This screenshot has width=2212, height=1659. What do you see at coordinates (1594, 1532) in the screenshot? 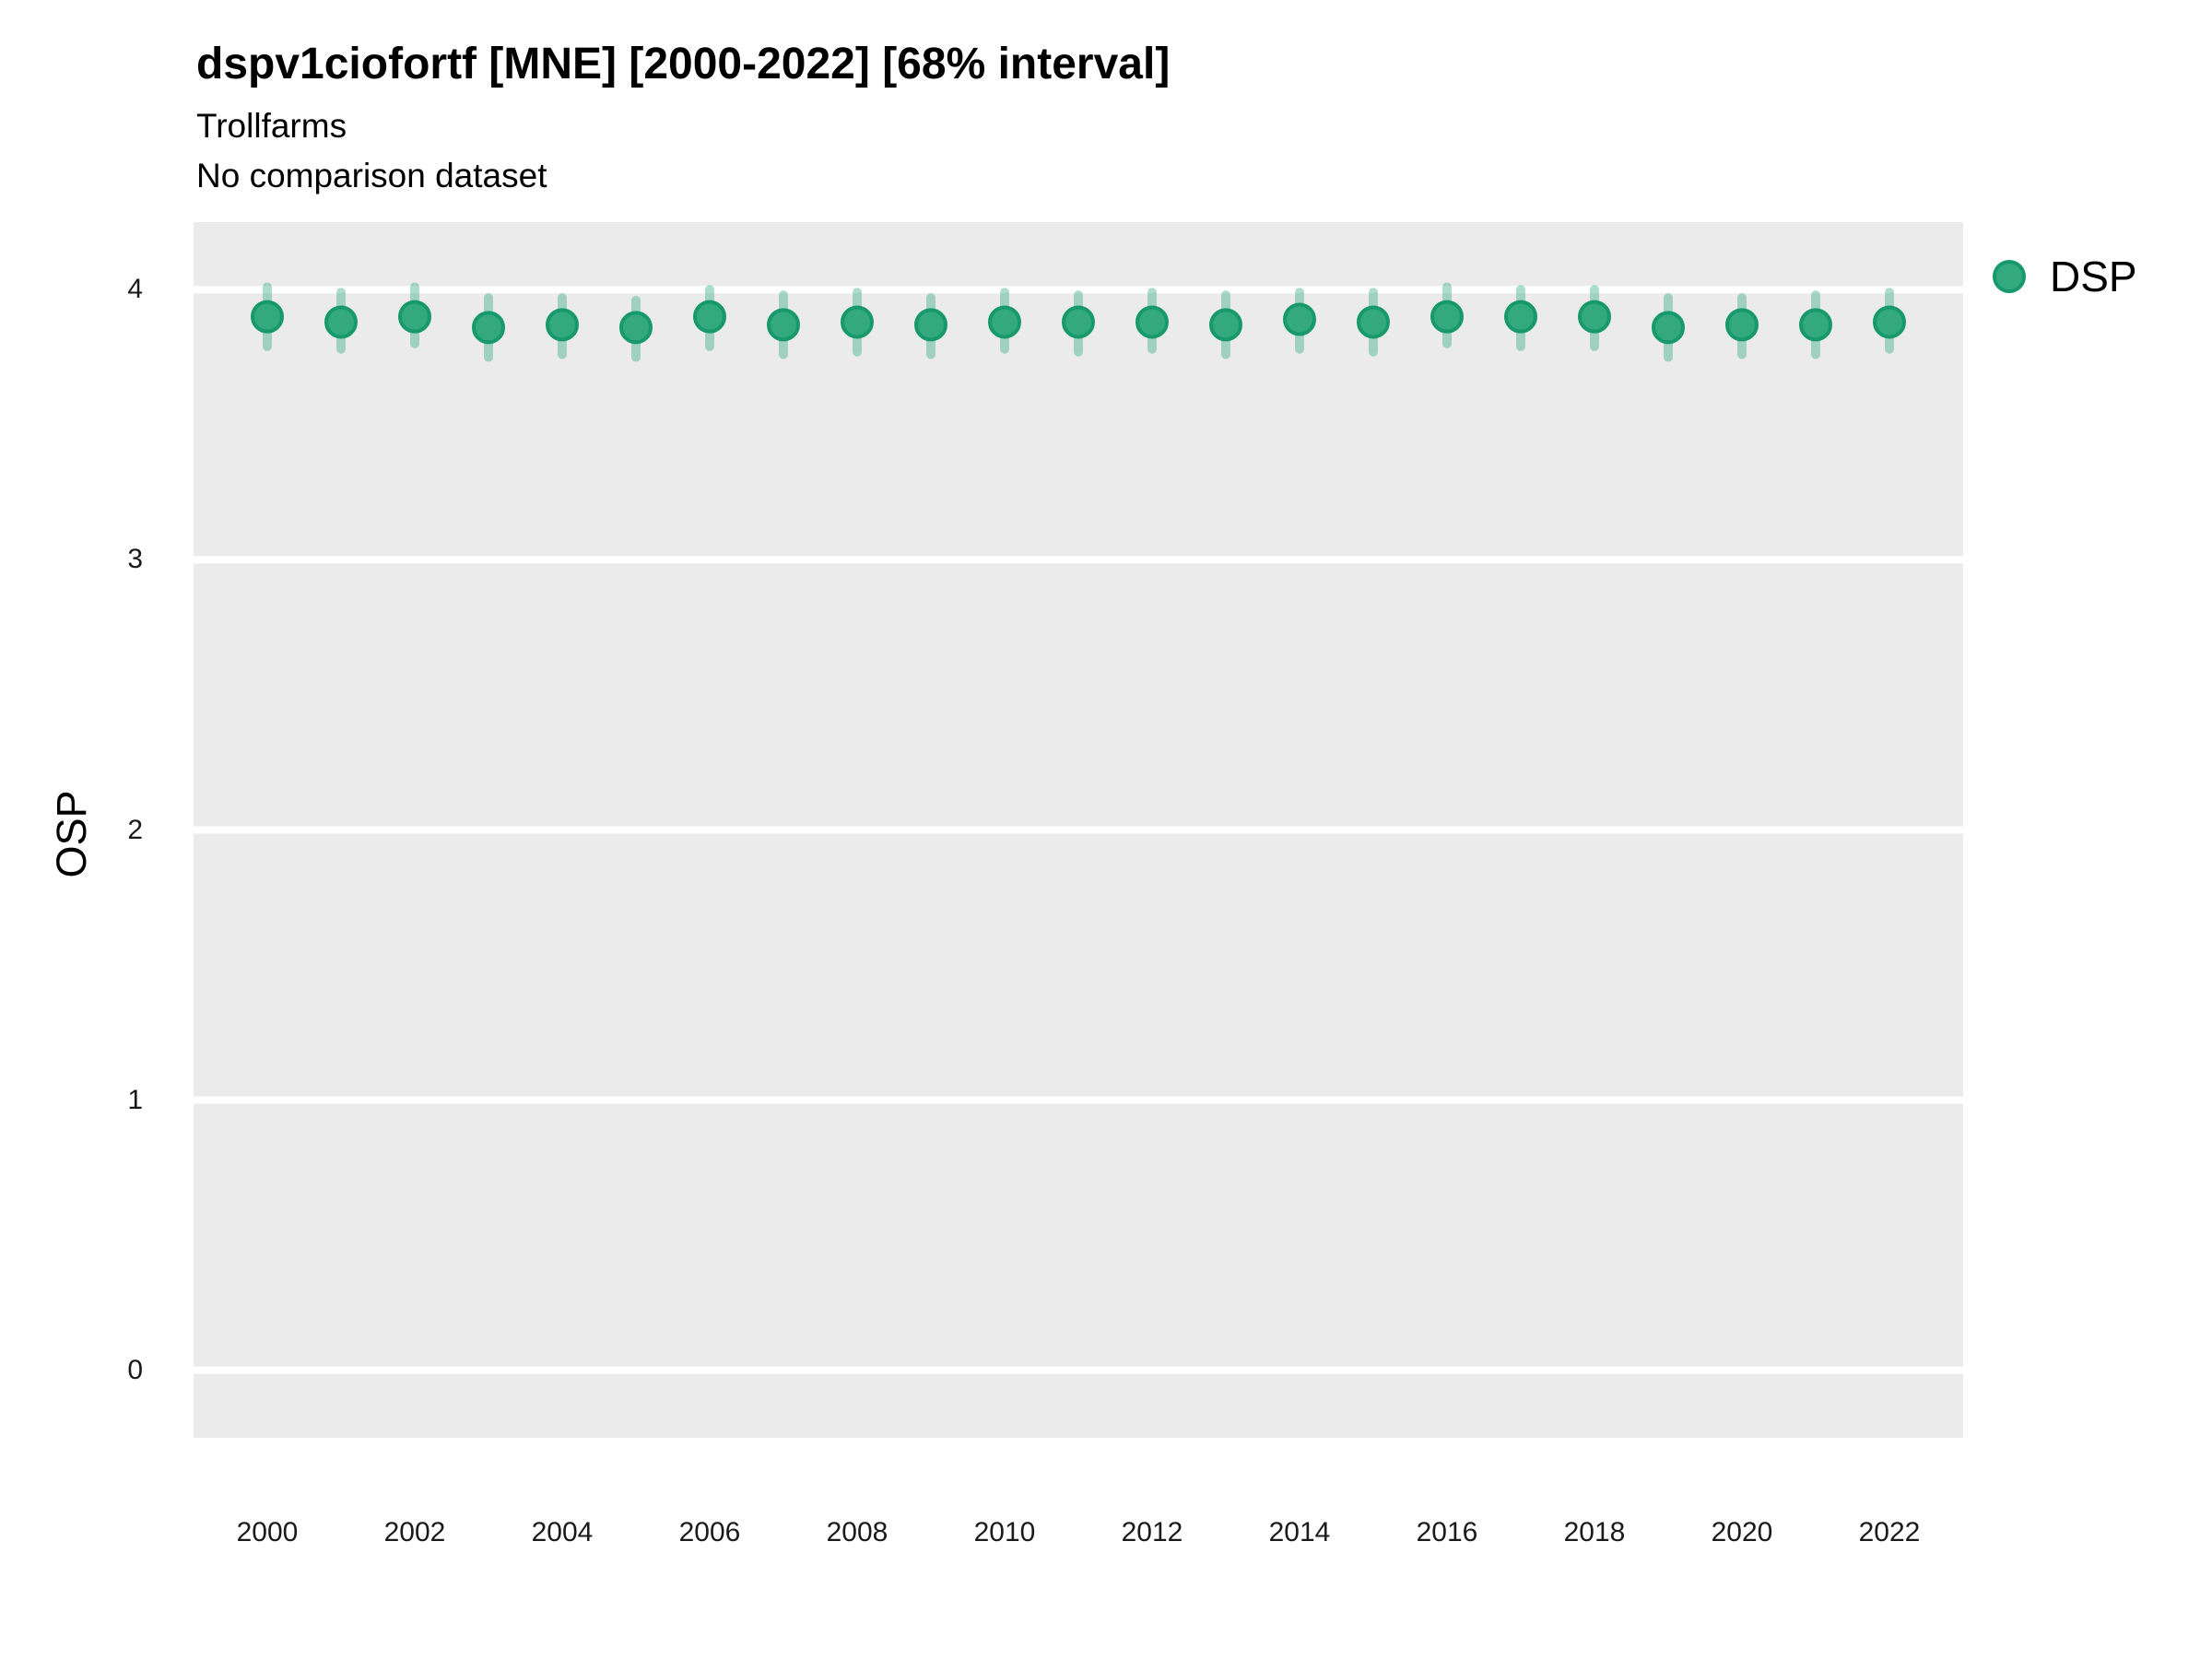
I see `x-tick-label: 2018` at bounding box center [1594, 1532].